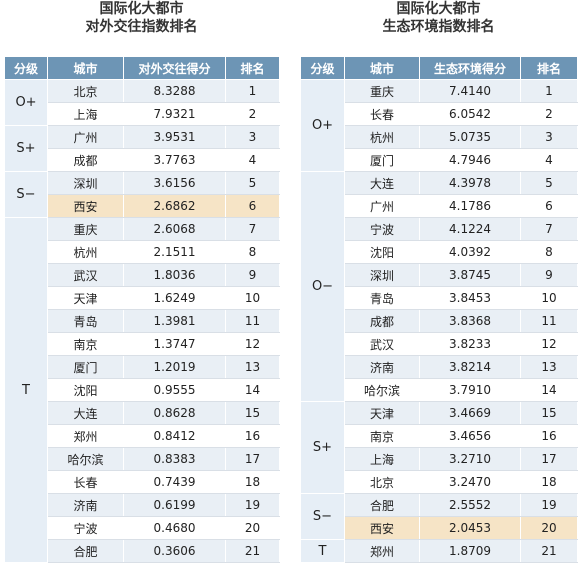 The height and width of the screenshot is (563, 580). I want to click on rank-cell: 21, so click(252, 551).